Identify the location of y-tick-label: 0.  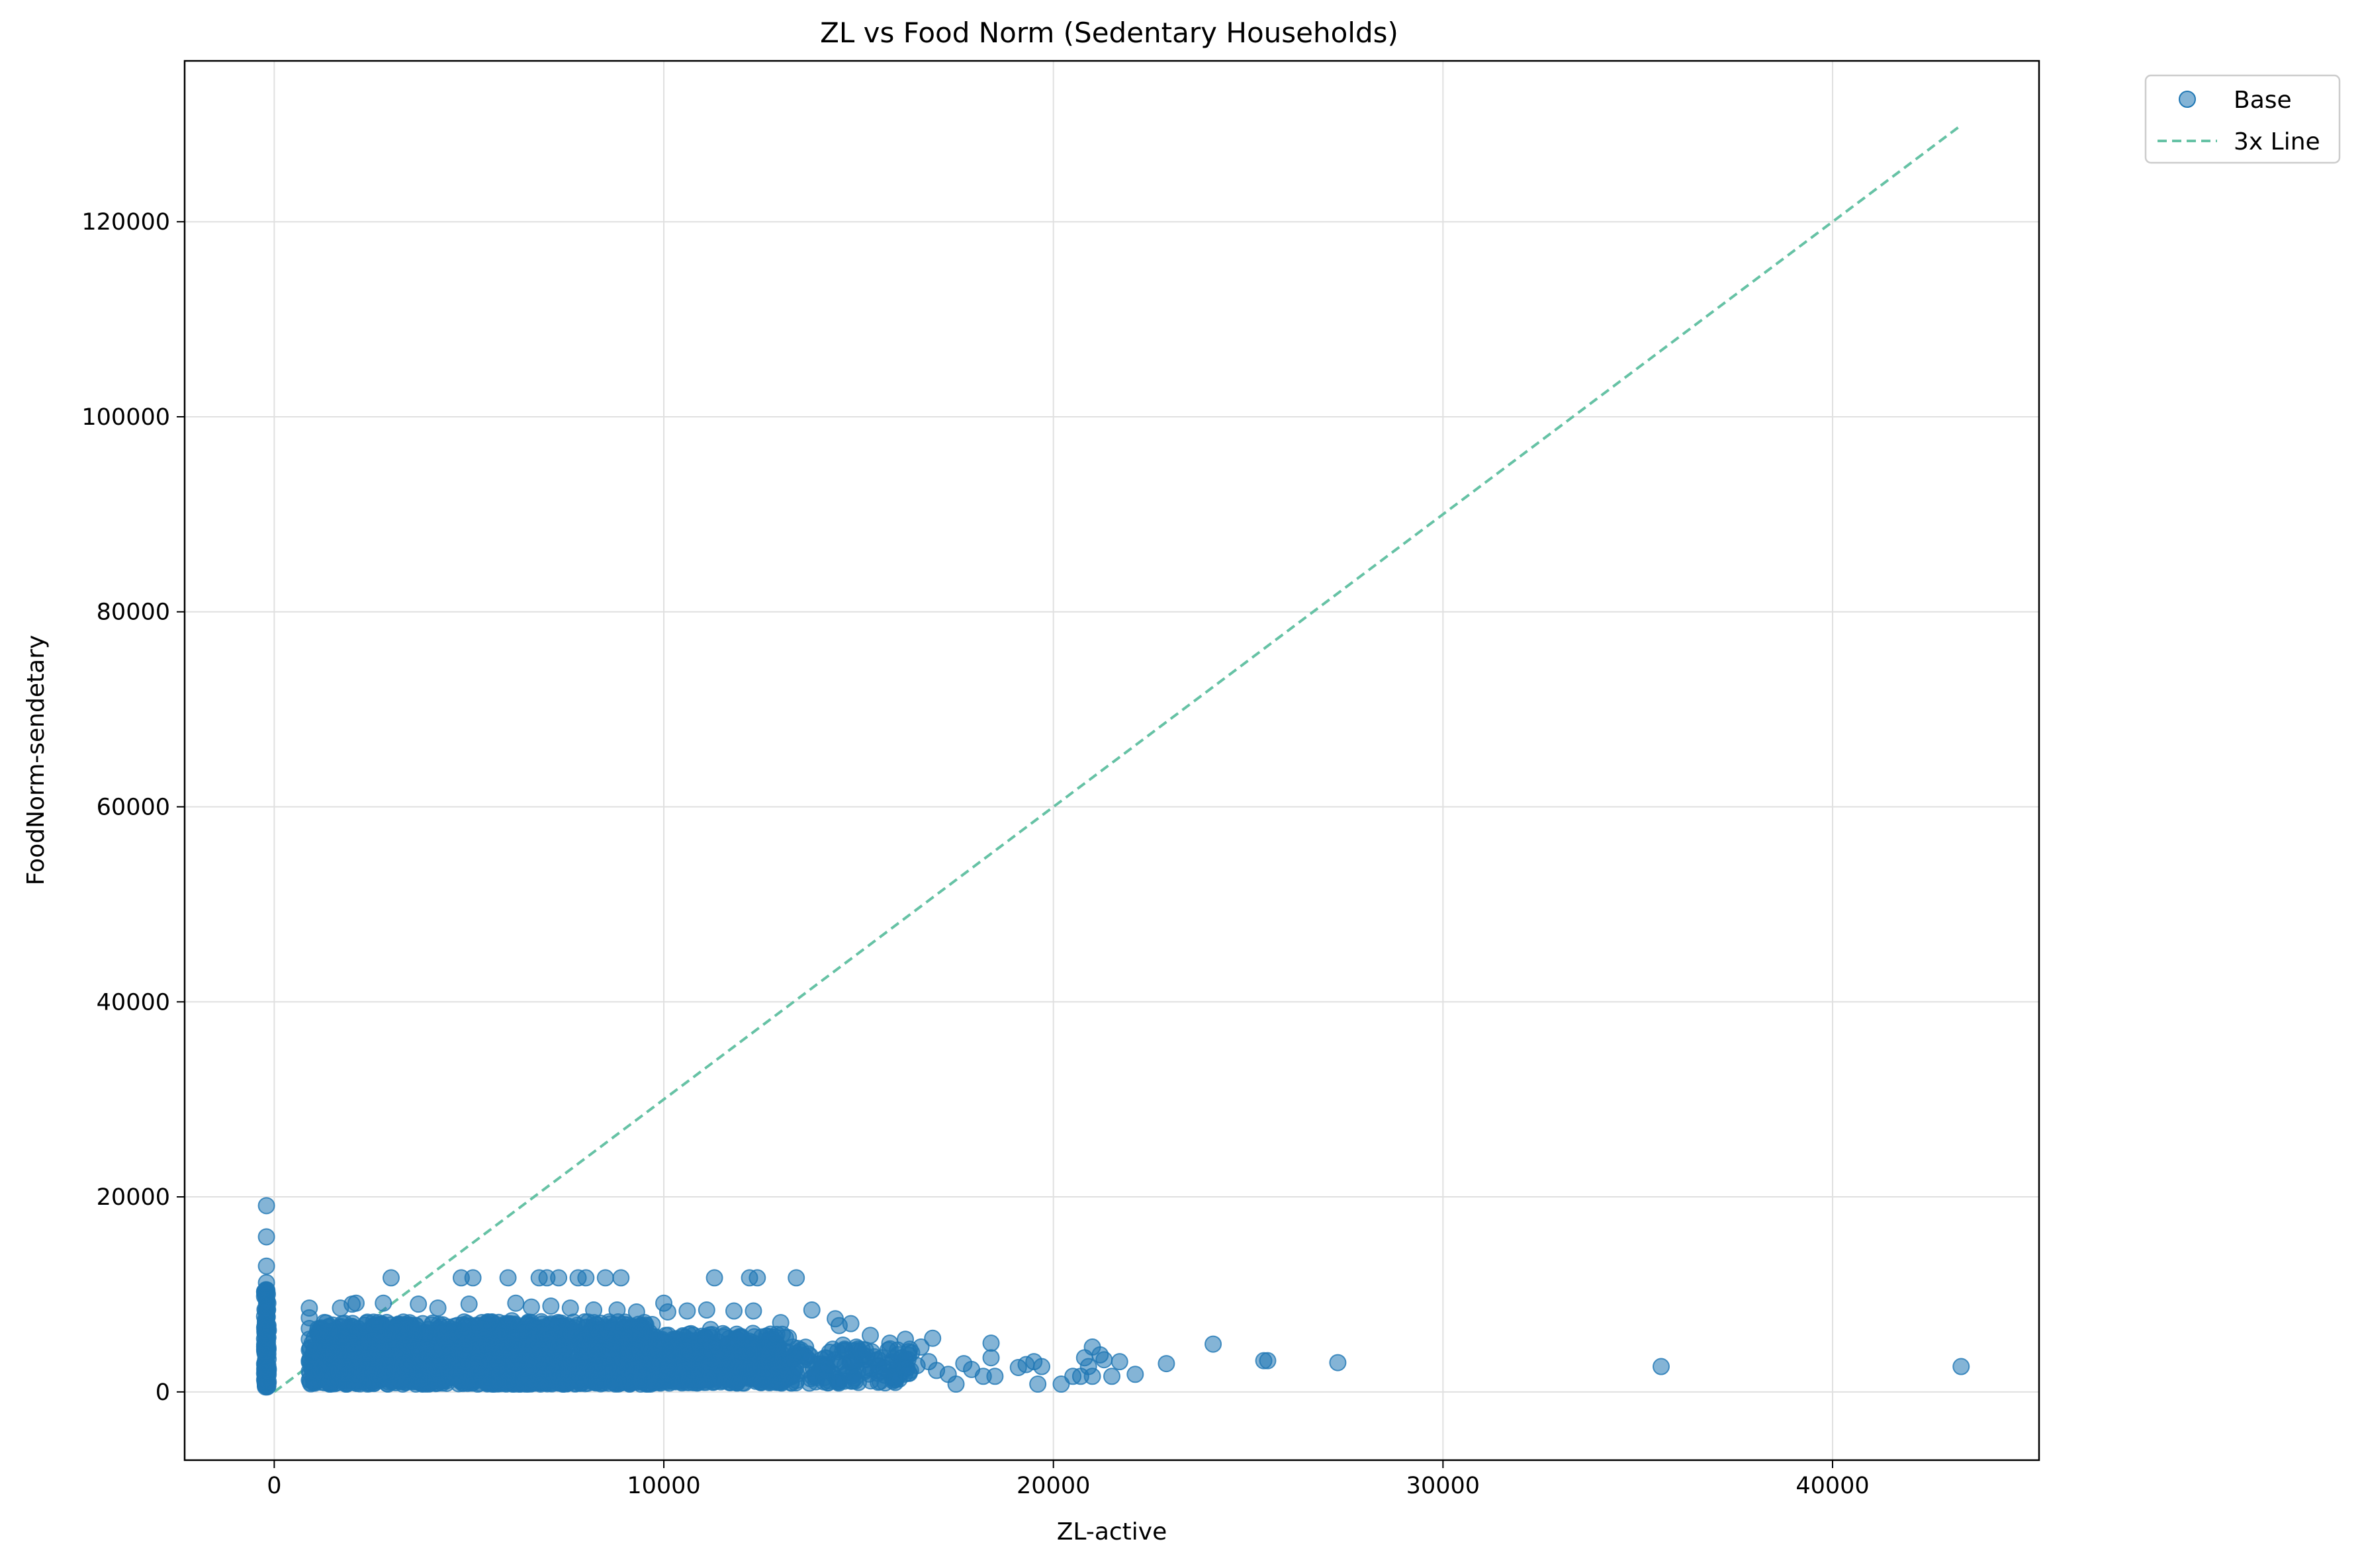
(163, 1392).